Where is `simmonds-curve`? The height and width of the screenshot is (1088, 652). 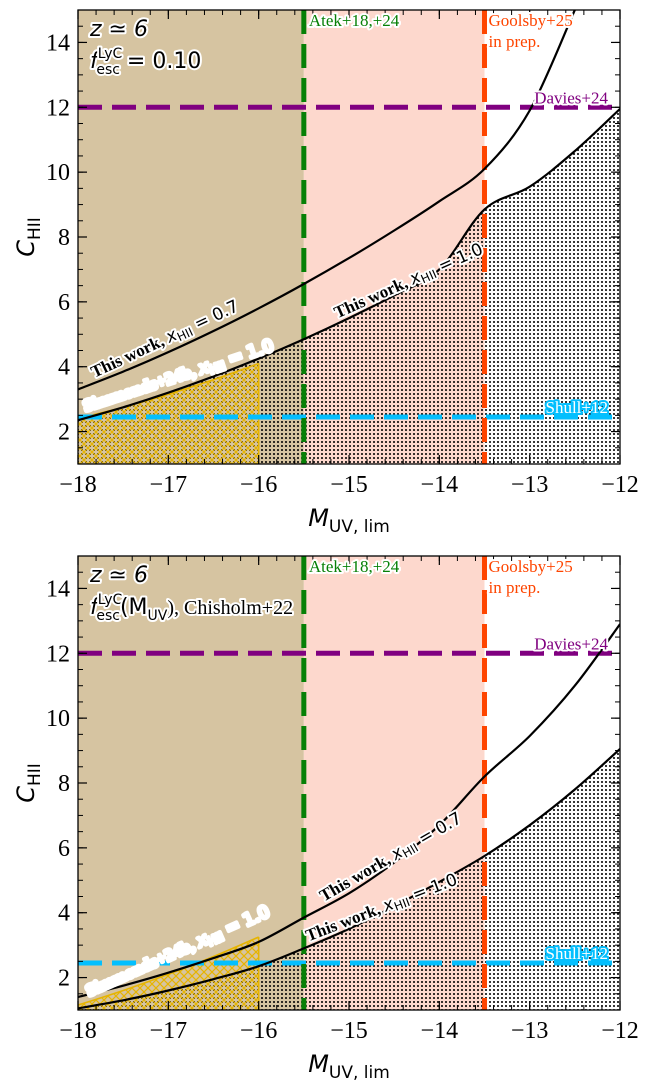
simmonds-curve is located at coordinates (169, 971).